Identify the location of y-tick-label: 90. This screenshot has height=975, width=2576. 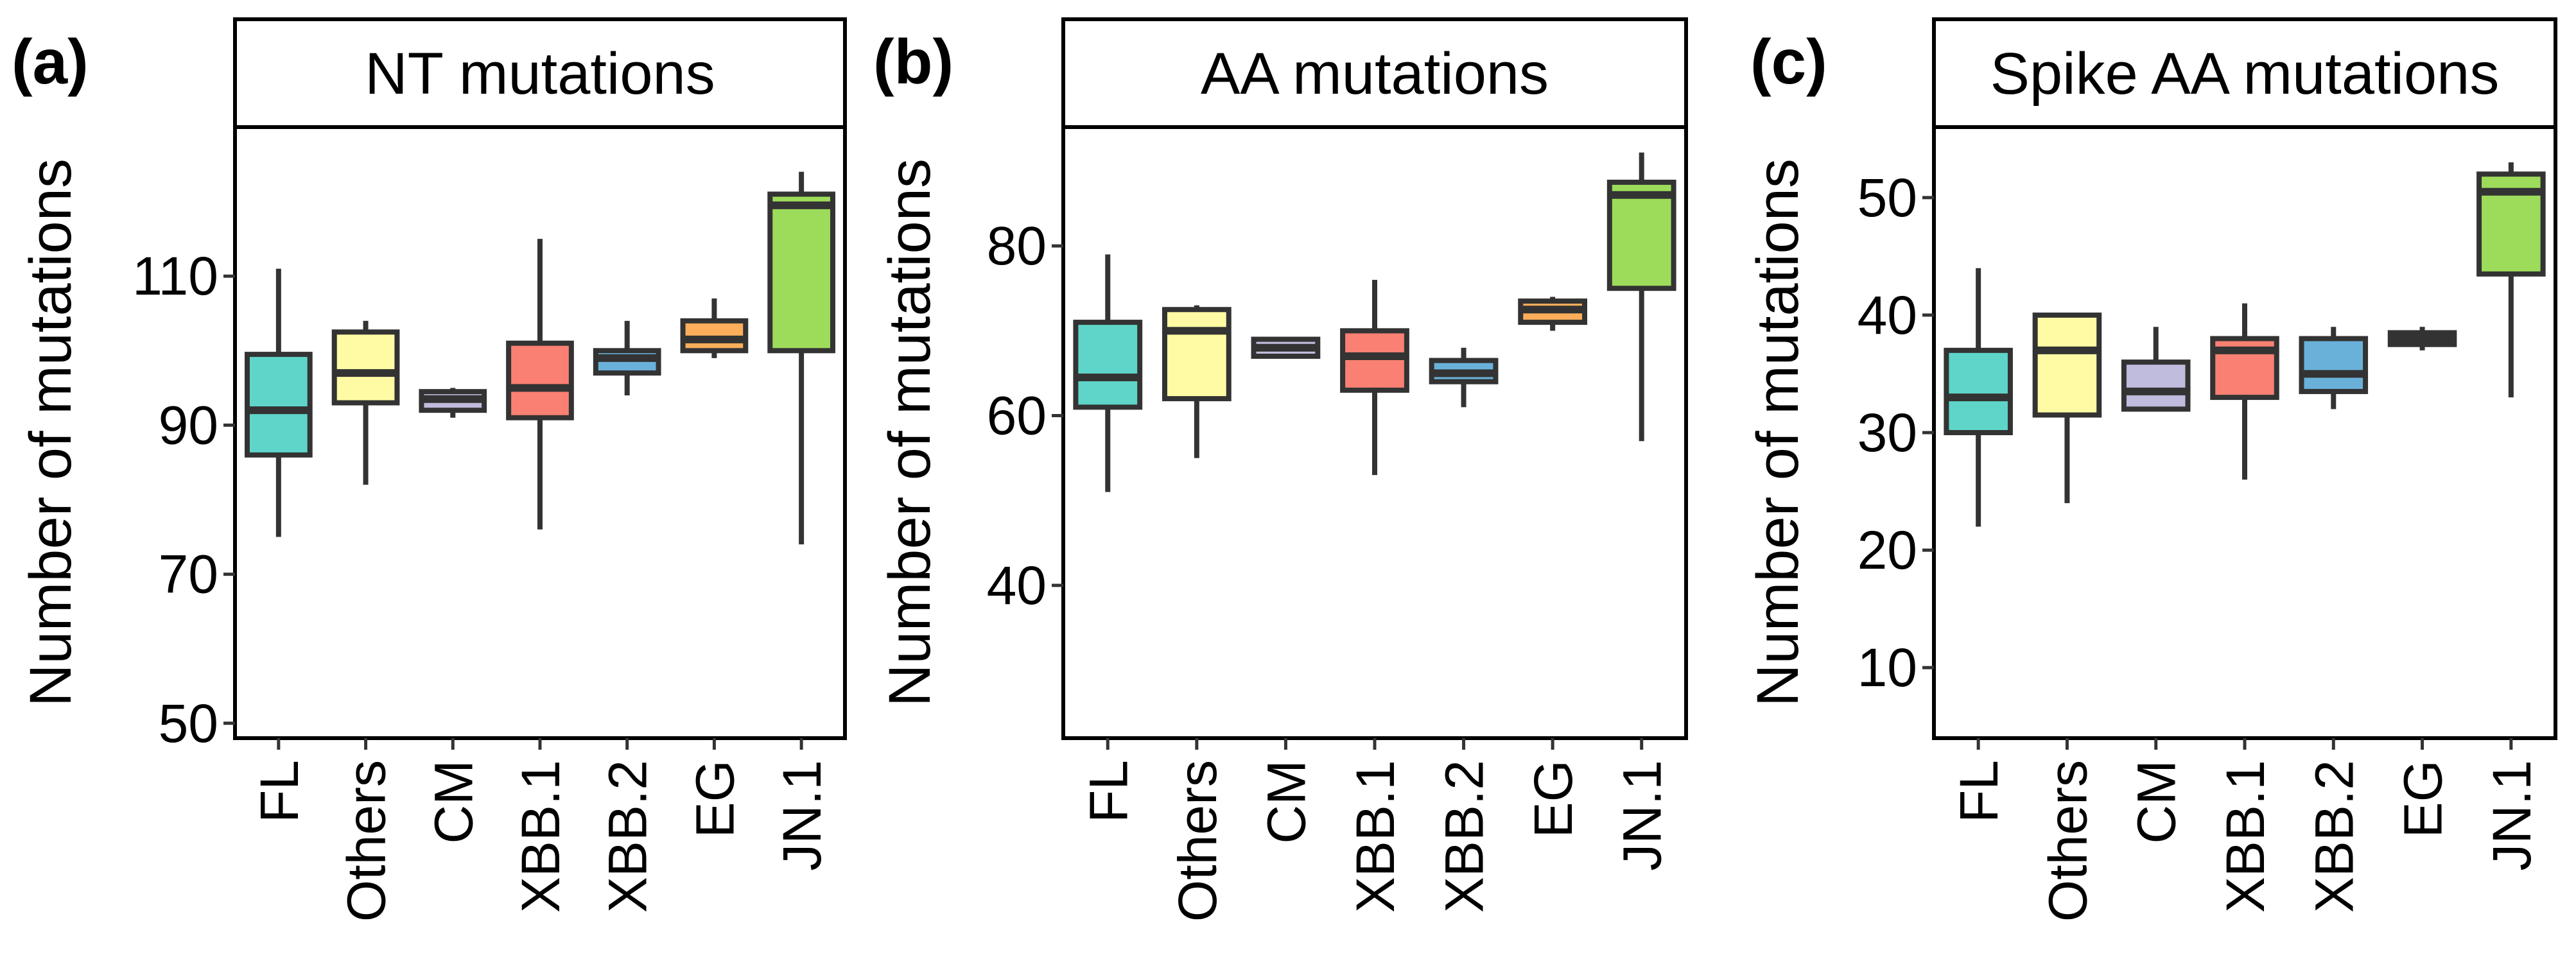
(188, 425).